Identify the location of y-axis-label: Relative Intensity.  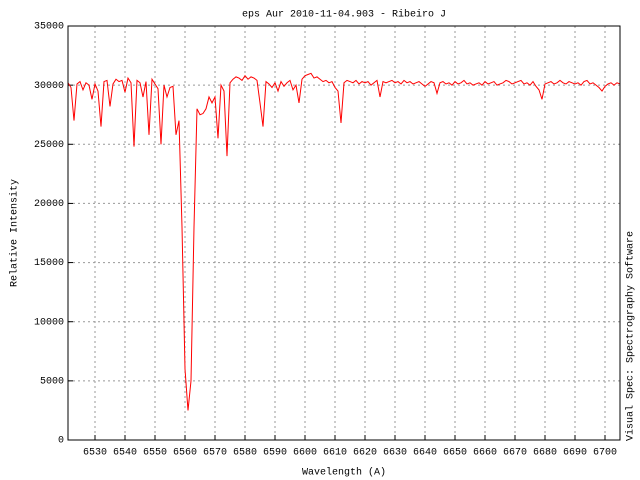
(15, 233).